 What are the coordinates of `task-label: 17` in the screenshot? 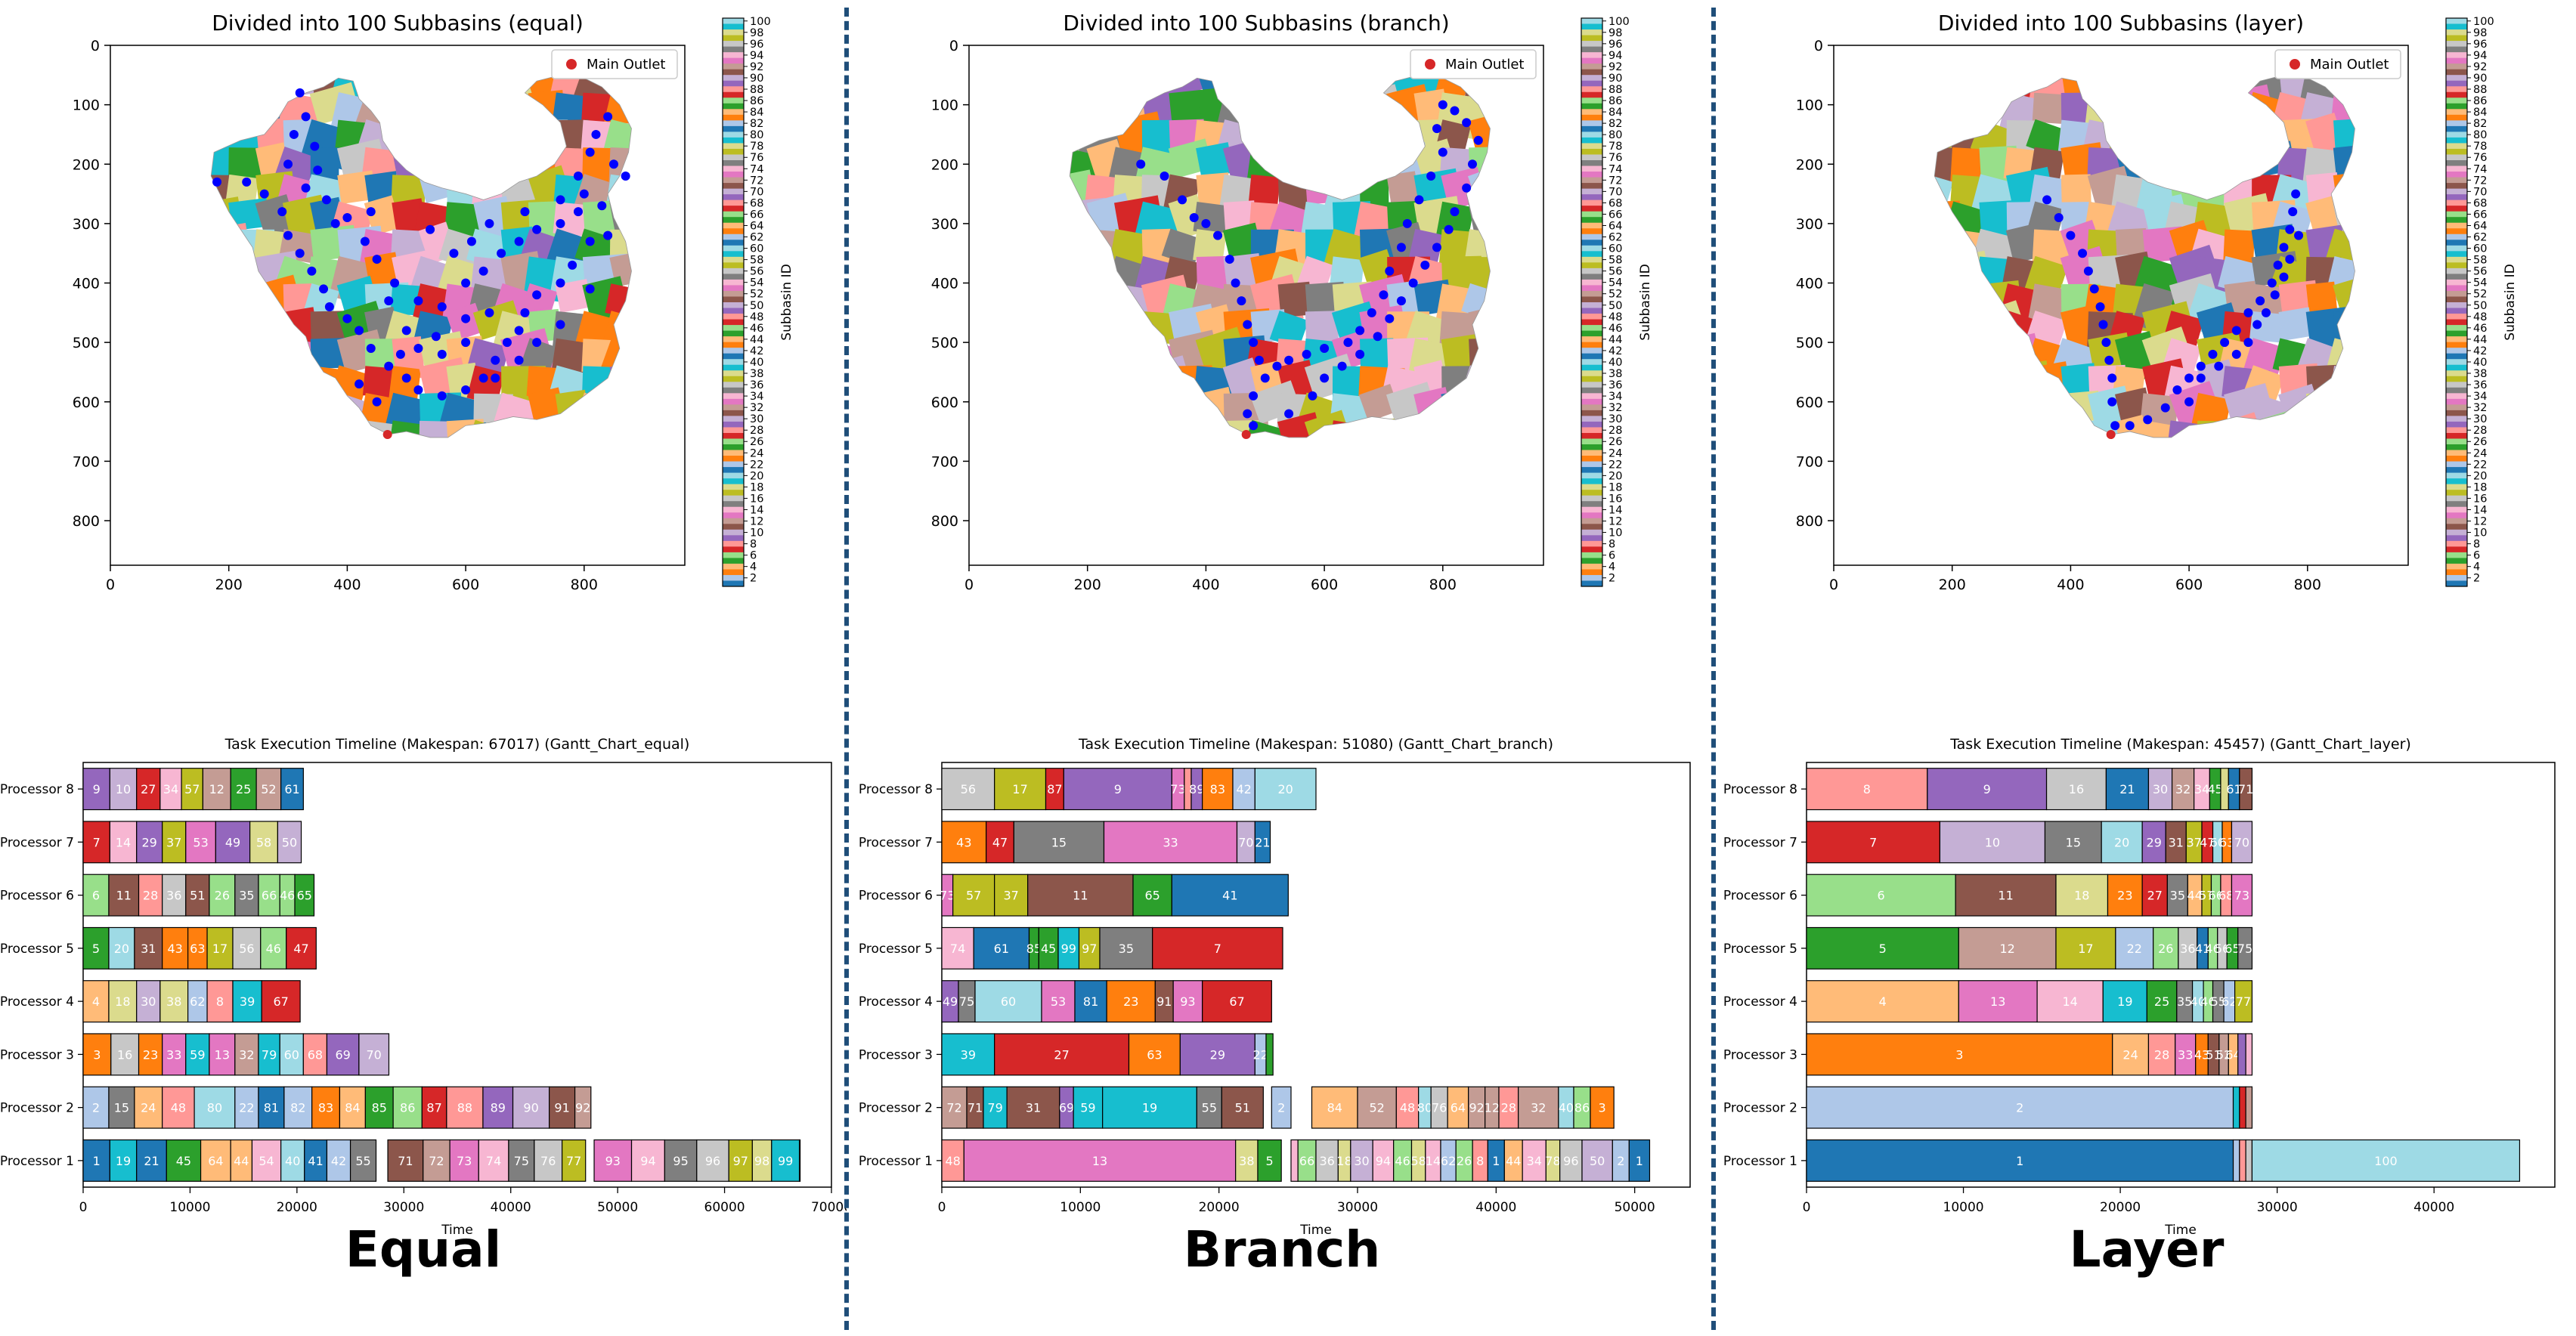 It's located at (1019, 789).